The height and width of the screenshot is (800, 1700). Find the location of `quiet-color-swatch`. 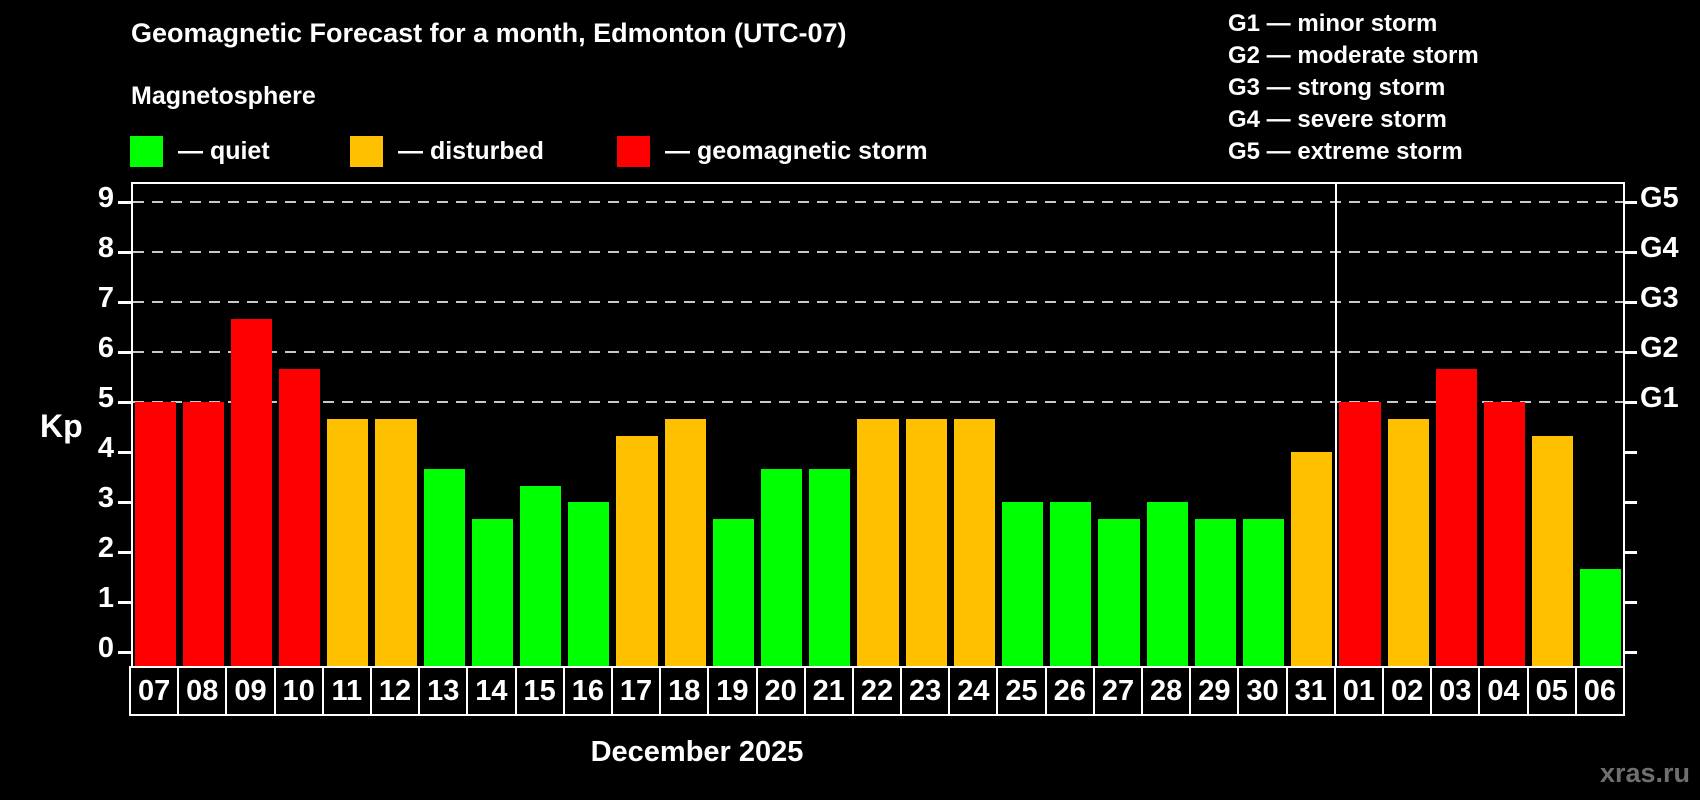

quiet-color-swatch is located at coordinates (146, 151).